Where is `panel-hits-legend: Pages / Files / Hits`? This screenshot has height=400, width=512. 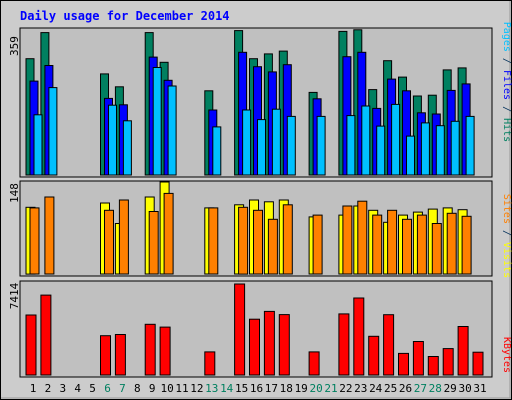 panel-hits-legend: Pages / Files / Hits is located at coordinates (506, 82).